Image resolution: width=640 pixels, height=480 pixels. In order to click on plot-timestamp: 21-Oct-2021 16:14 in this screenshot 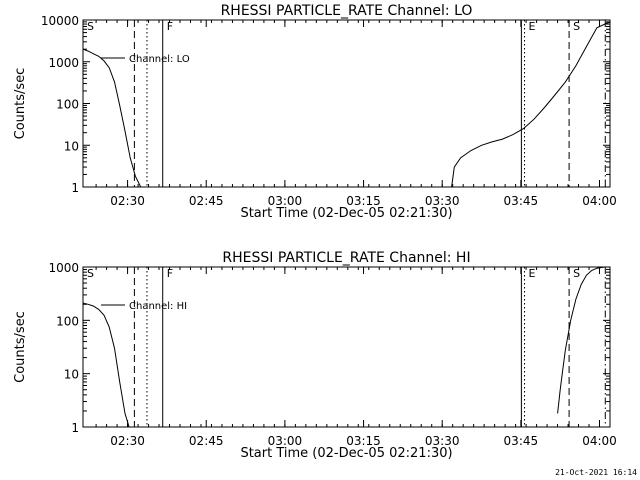, I will do `click(596, 472)`.